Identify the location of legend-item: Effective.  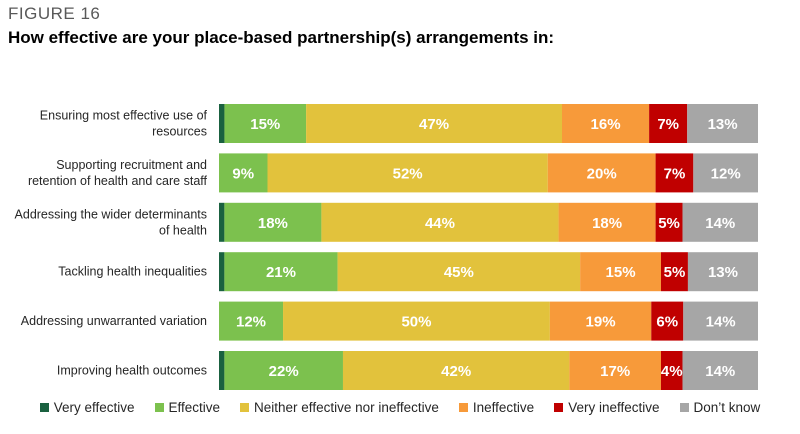
(187, 407).